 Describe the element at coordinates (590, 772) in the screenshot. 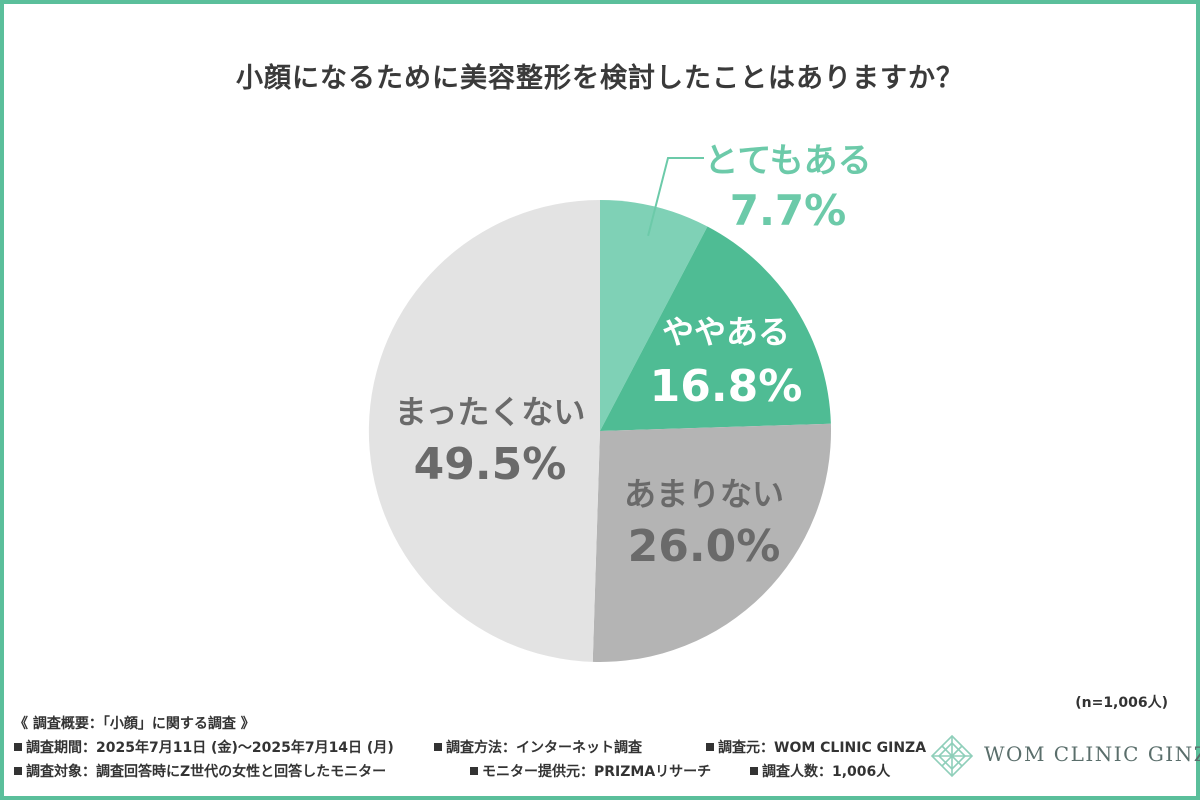

I see `survey-provider: モニター提供元：PRIZMAリサーチ` at that location.